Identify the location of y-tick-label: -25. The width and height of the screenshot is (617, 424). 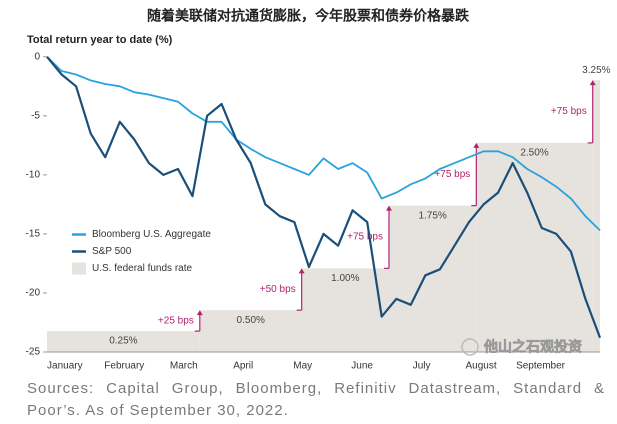
(33, 352).